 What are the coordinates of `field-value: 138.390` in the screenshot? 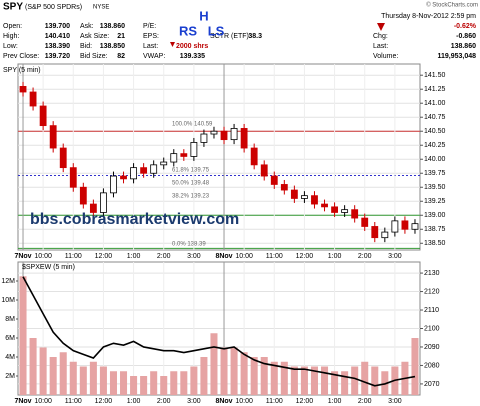 It's located at (57, 46).